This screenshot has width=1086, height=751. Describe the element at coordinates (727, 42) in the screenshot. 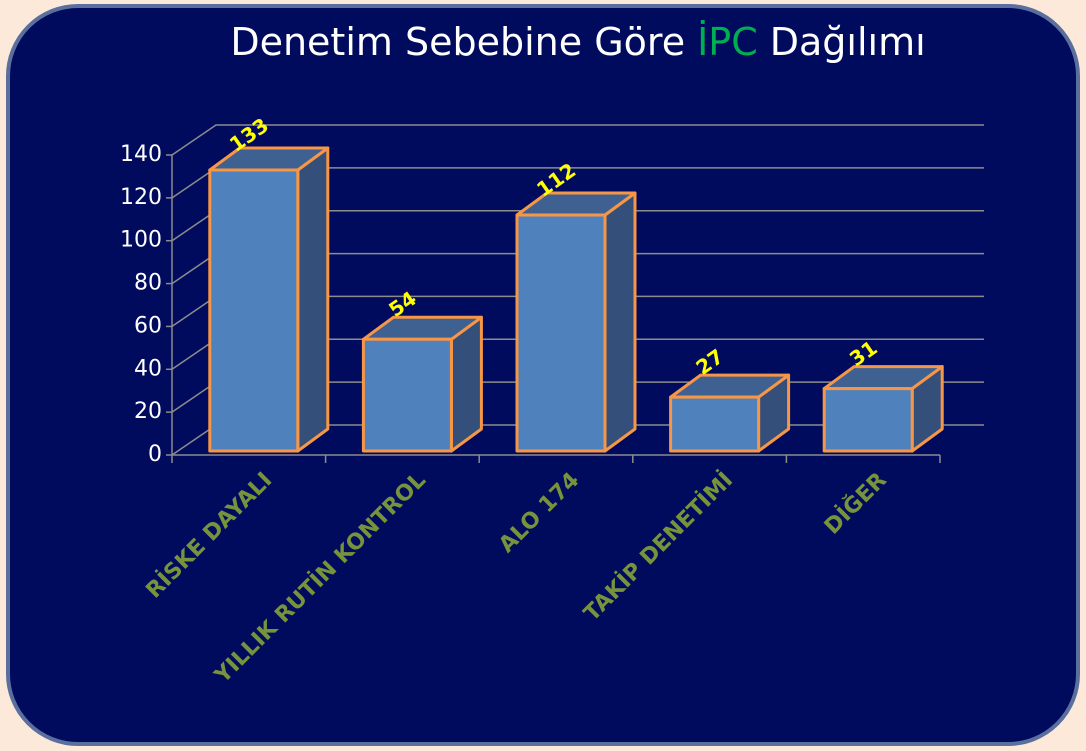

I see `title-part: İPC` at that location.